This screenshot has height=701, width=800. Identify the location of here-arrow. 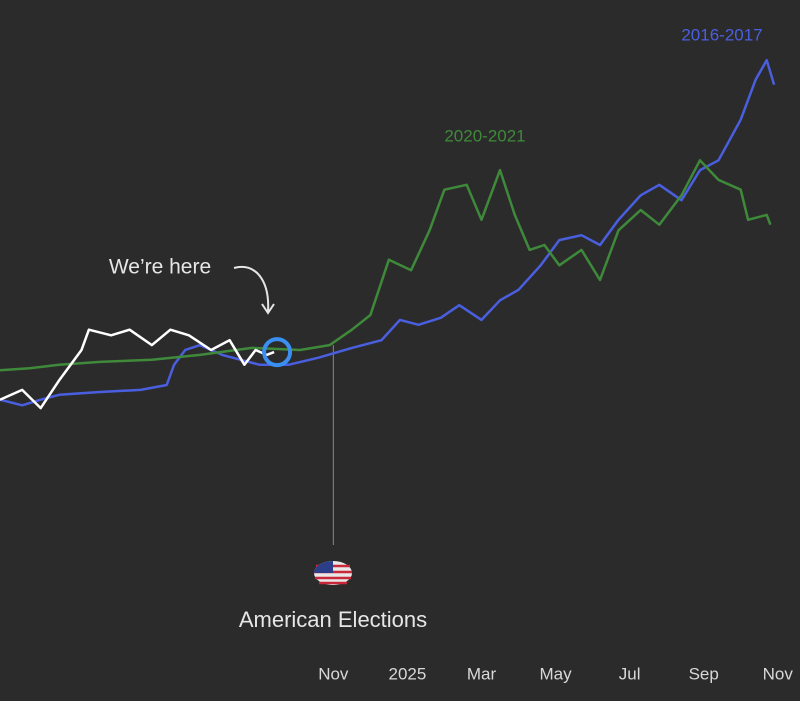
(254, 290).